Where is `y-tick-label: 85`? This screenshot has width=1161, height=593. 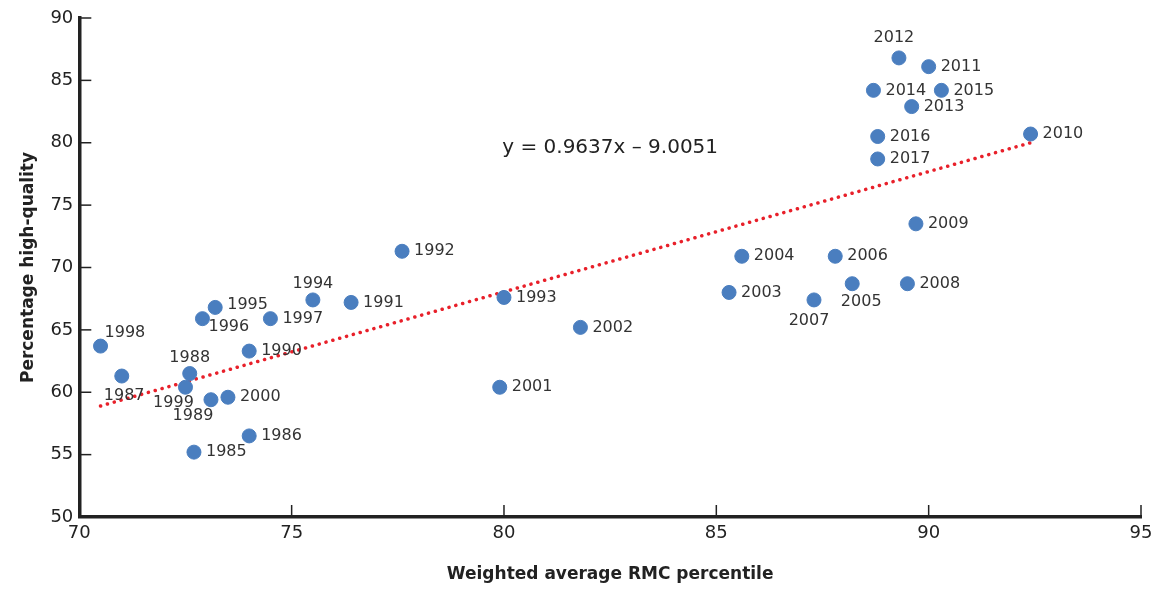 y-tick-label: 85 is located at coordinates (62, 79).